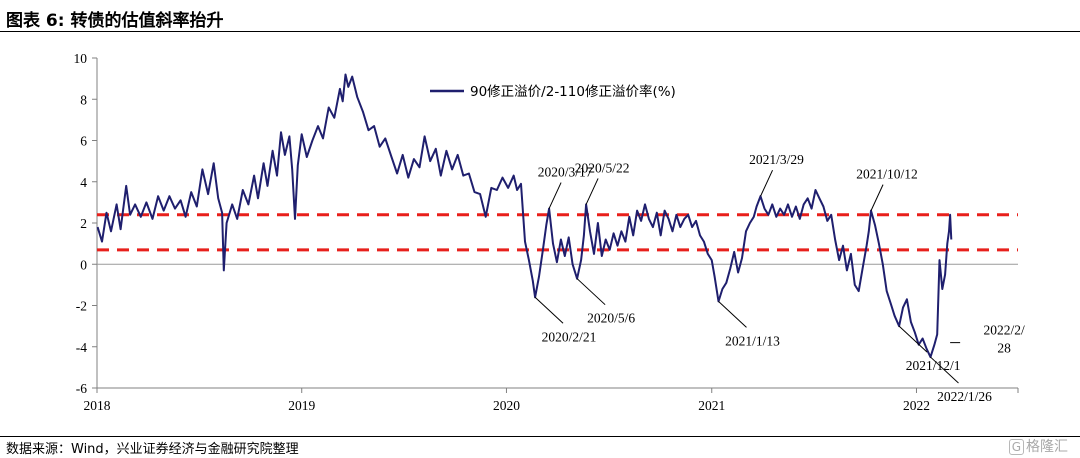 The image size is (1080, 458). I want to click on y-tick-label: 6, so click(83, 141).